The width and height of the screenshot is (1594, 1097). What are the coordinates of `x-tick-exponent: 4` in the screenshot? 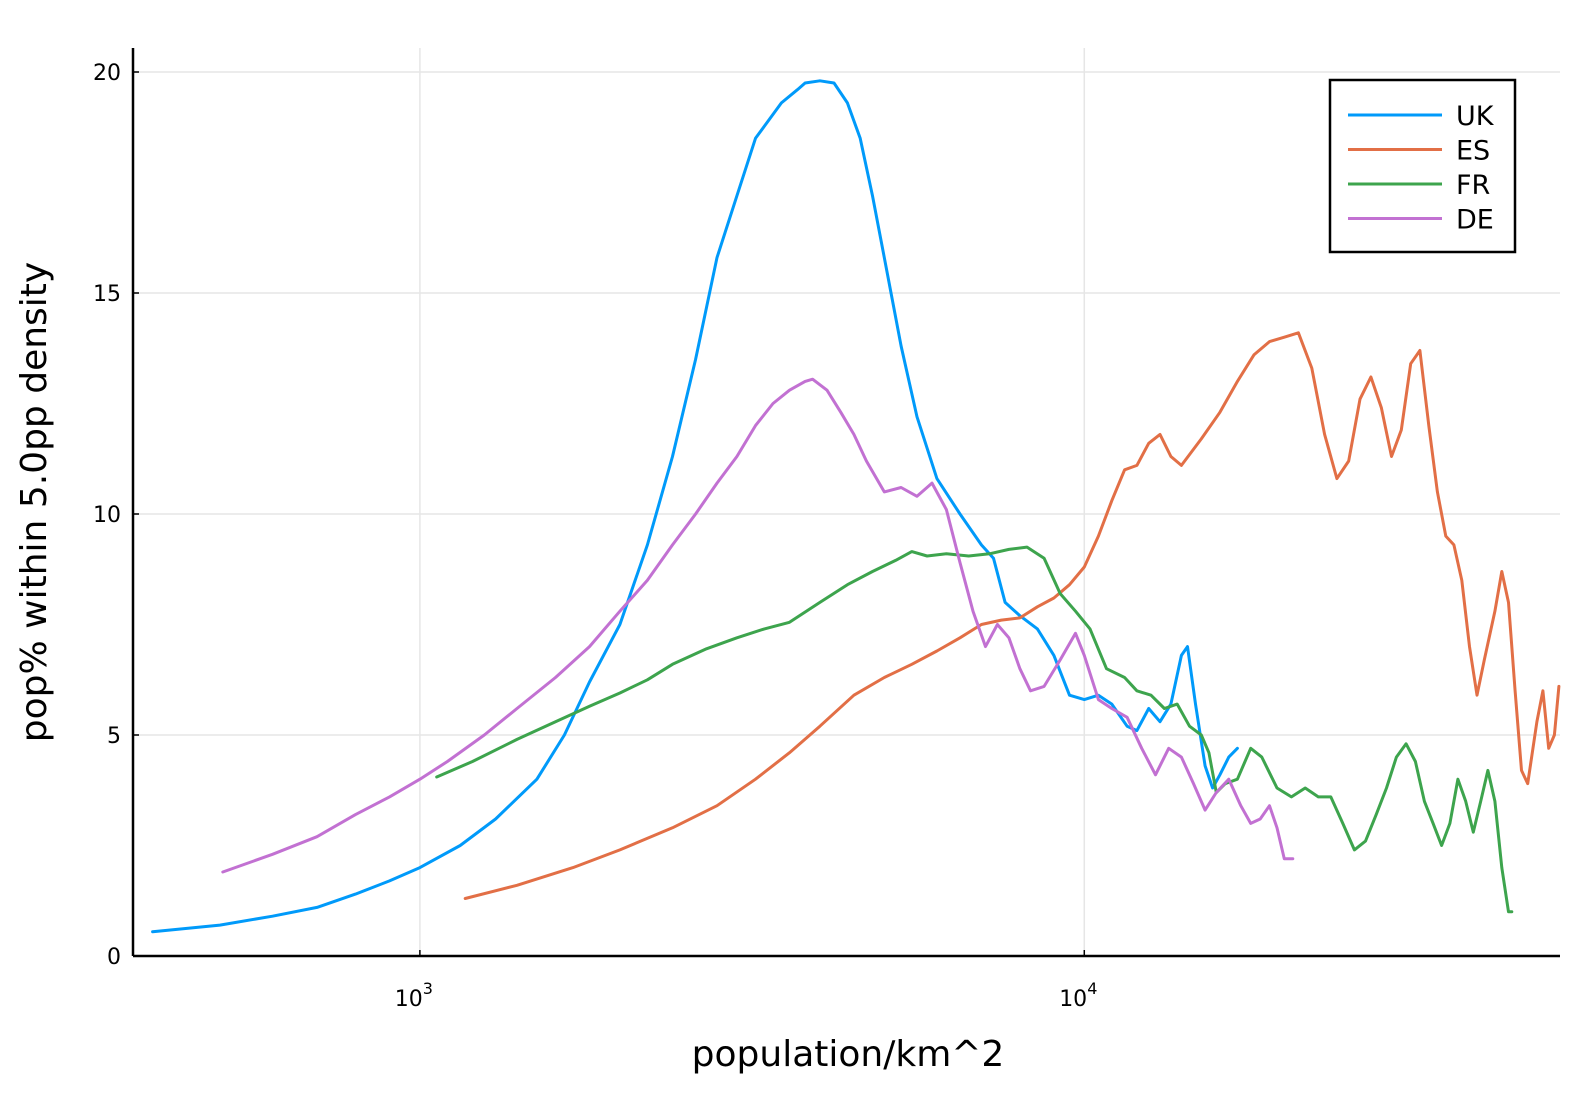 It's located at (1092, 988).